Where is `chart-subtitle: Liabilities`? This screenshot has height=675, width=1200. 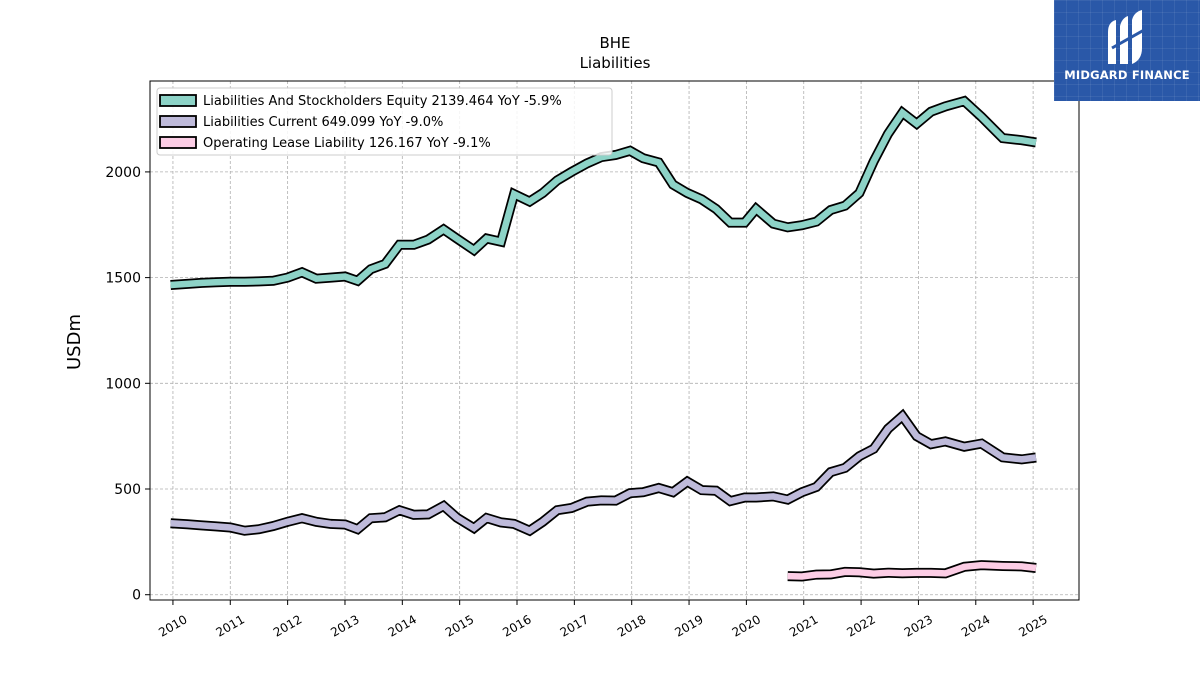 chart-subtitle: Liabilities is located at coordinates (615, 63).